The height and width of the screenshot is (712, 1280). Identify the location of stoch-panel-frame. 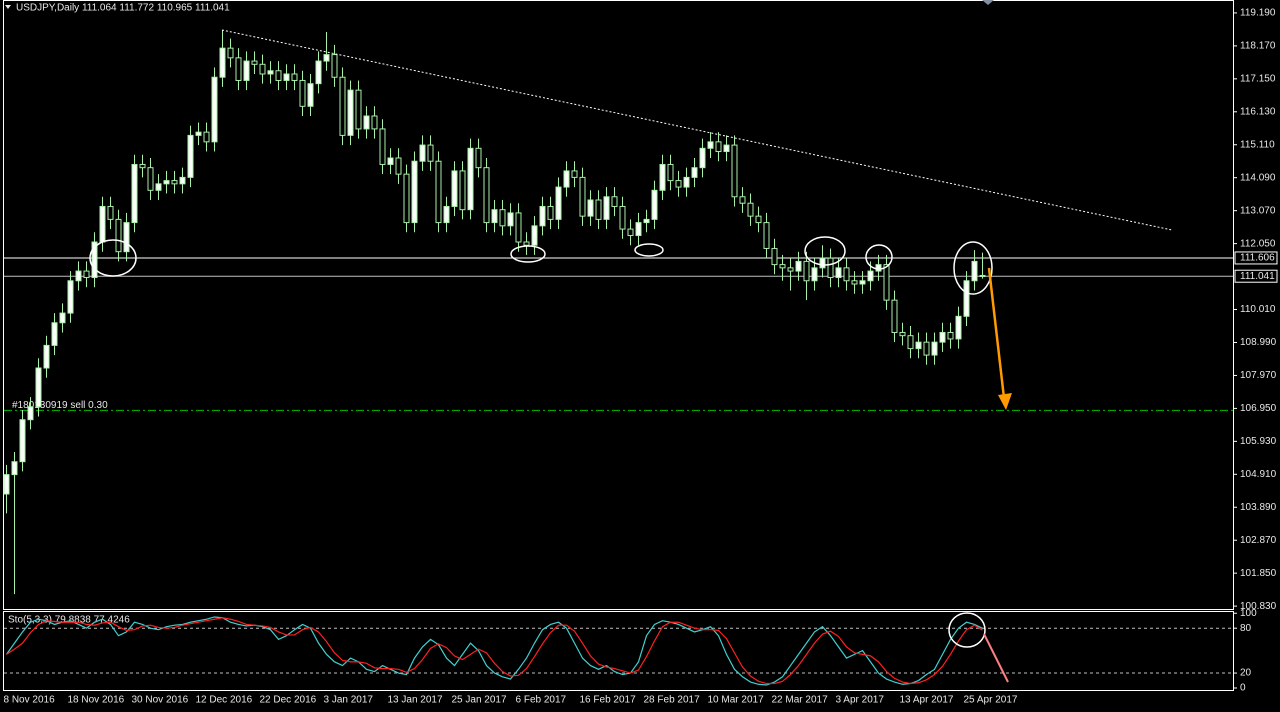
(618, 651).